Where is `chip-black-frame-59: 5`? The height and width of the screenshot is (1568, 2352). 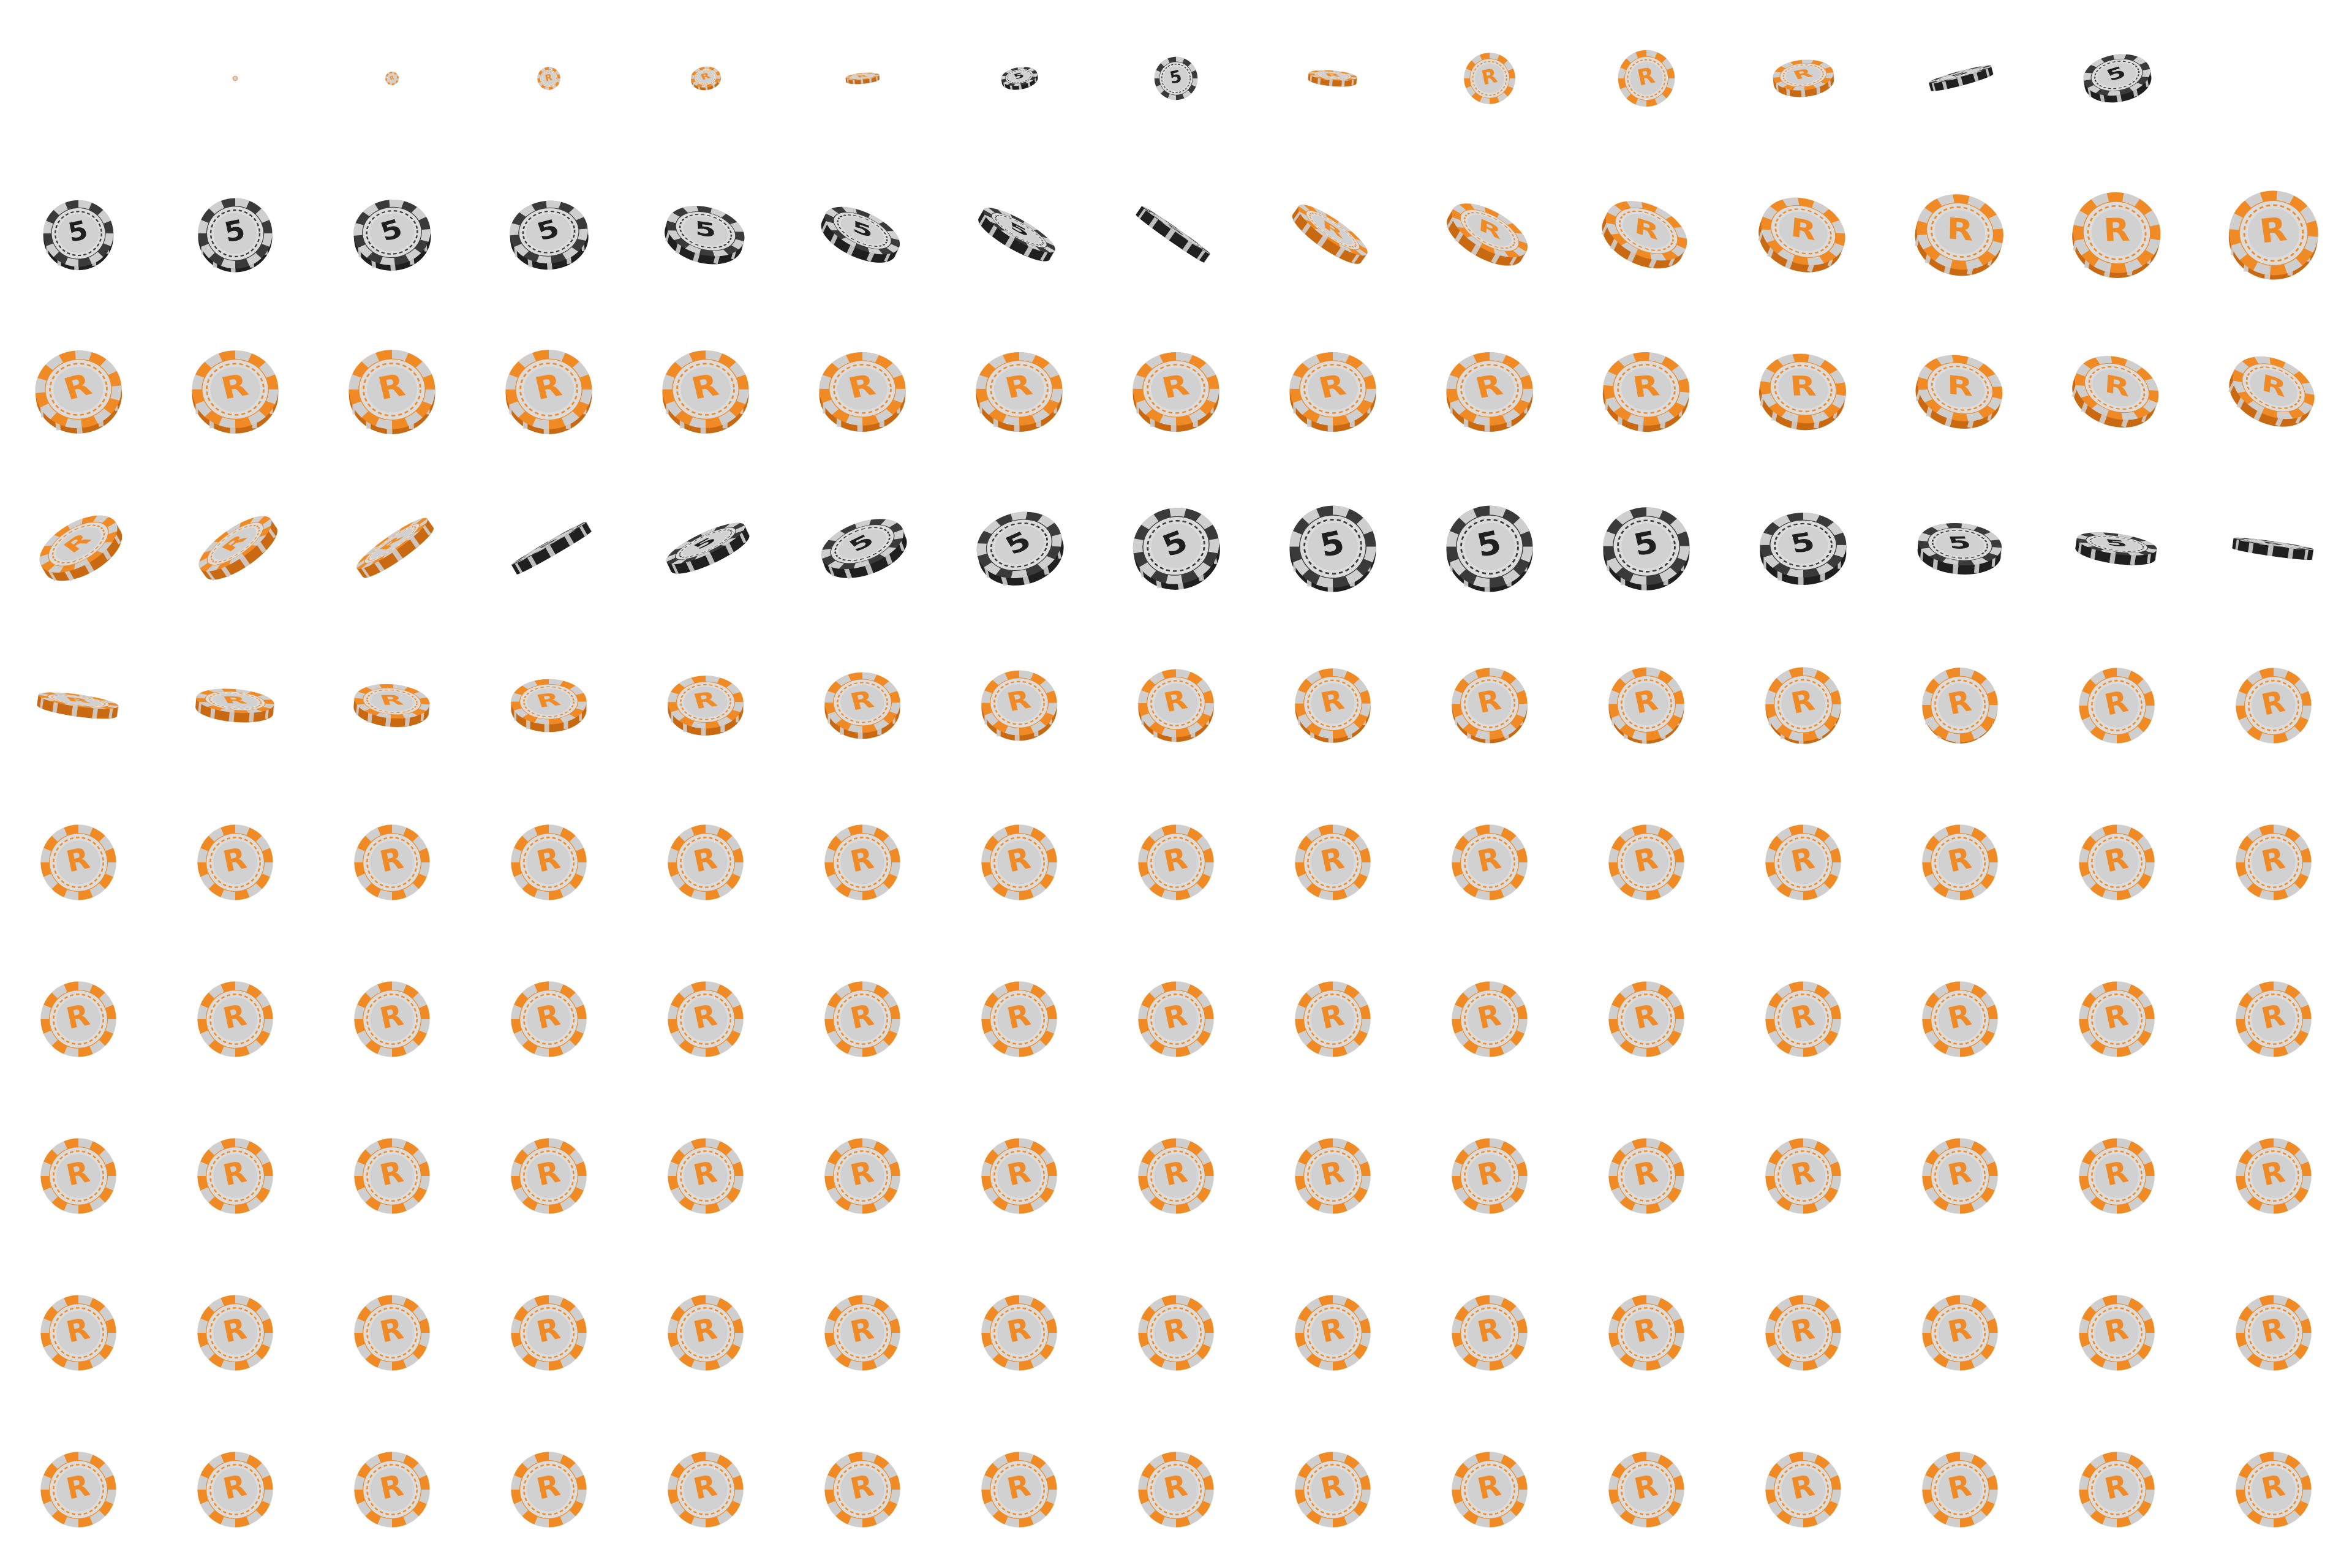 chip-black-frame-59: 5 is located at coordinates (2273, 548).